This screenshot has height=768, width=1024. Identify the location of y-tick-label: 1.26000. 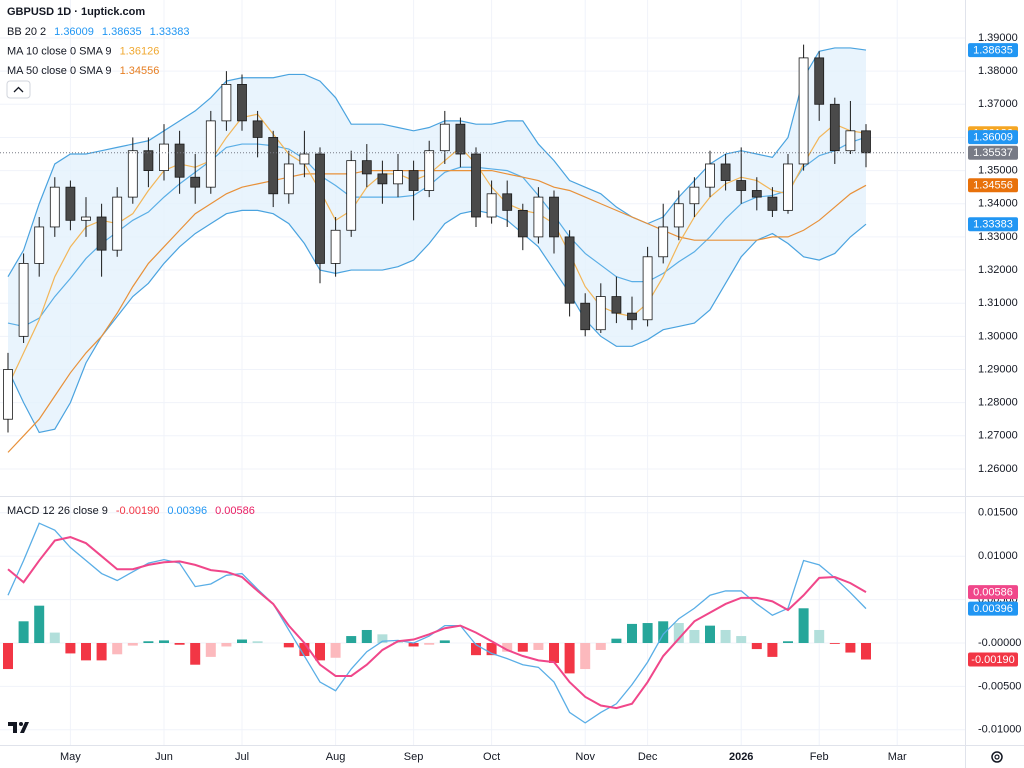
(998, 469).